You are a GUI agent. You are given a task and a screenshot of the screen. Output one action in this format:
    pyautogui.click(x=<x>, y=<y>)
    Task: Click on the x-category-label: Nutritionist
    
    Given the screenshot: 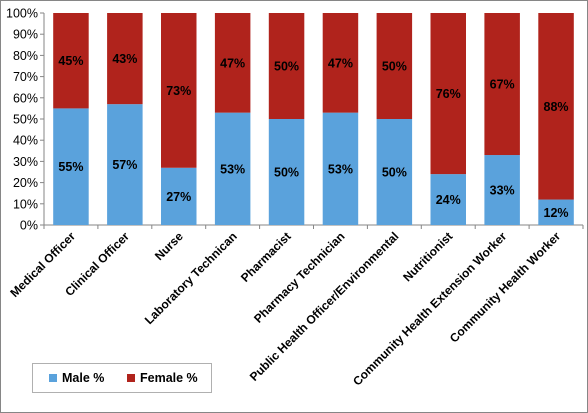 What is the action you would take?
    pyautogui.click(x=427, y=256)
    